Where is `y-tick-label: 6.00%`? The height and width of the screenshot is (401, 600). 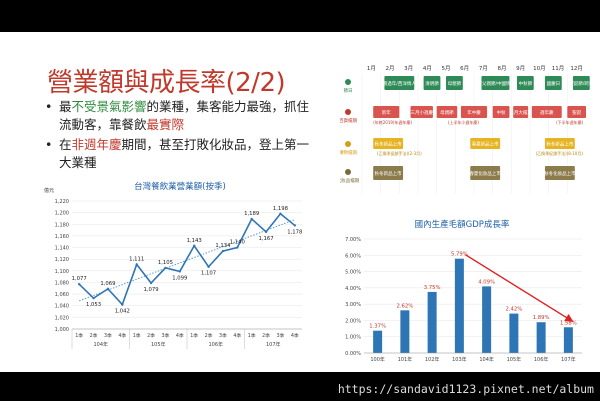
y-tick-label: 6.00% is located at coordinates (353, 256).